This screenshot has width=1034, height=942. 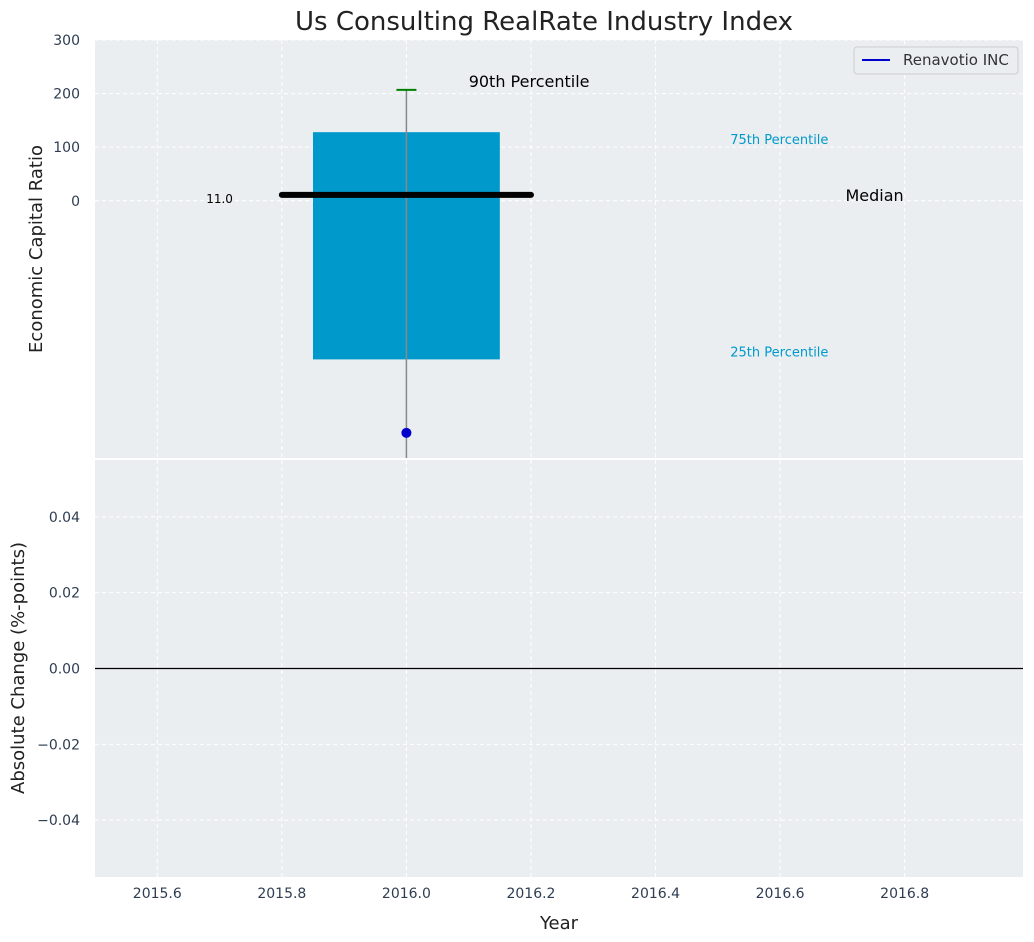 I want to click on bottom-y-tick-label: −0.04, so click(x=58, y=821).